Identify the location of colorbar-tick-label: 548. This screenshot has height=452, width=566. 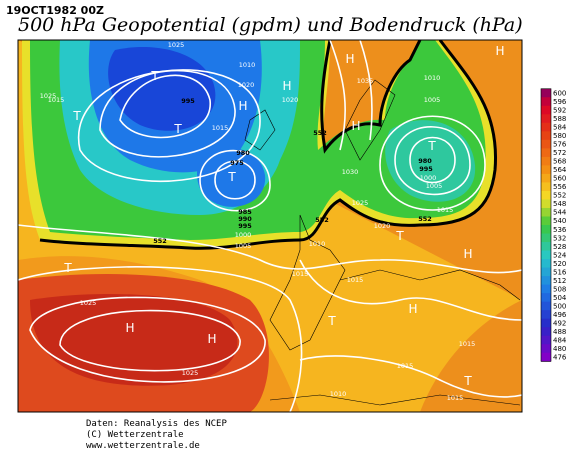
(559, 204).